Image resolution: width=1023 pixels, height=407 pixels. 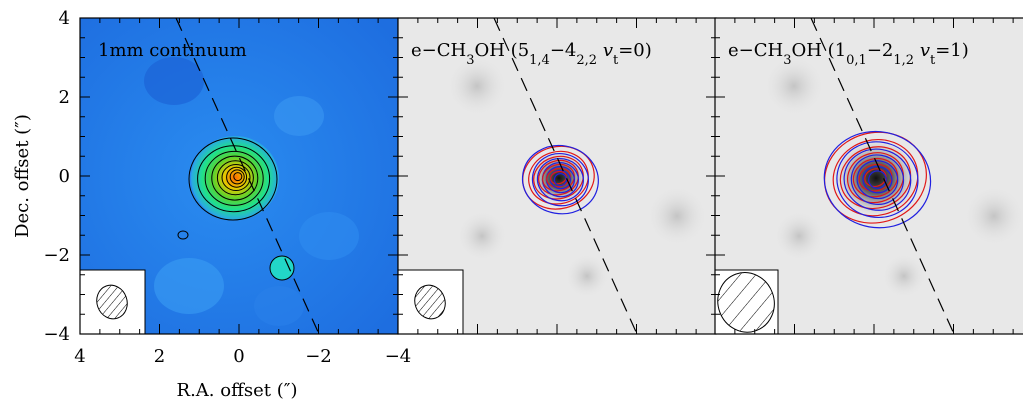 What do you see at coordinates (563, 50) in the screenshot?
I see `title-part: −4` at bounding box center [563, 50].